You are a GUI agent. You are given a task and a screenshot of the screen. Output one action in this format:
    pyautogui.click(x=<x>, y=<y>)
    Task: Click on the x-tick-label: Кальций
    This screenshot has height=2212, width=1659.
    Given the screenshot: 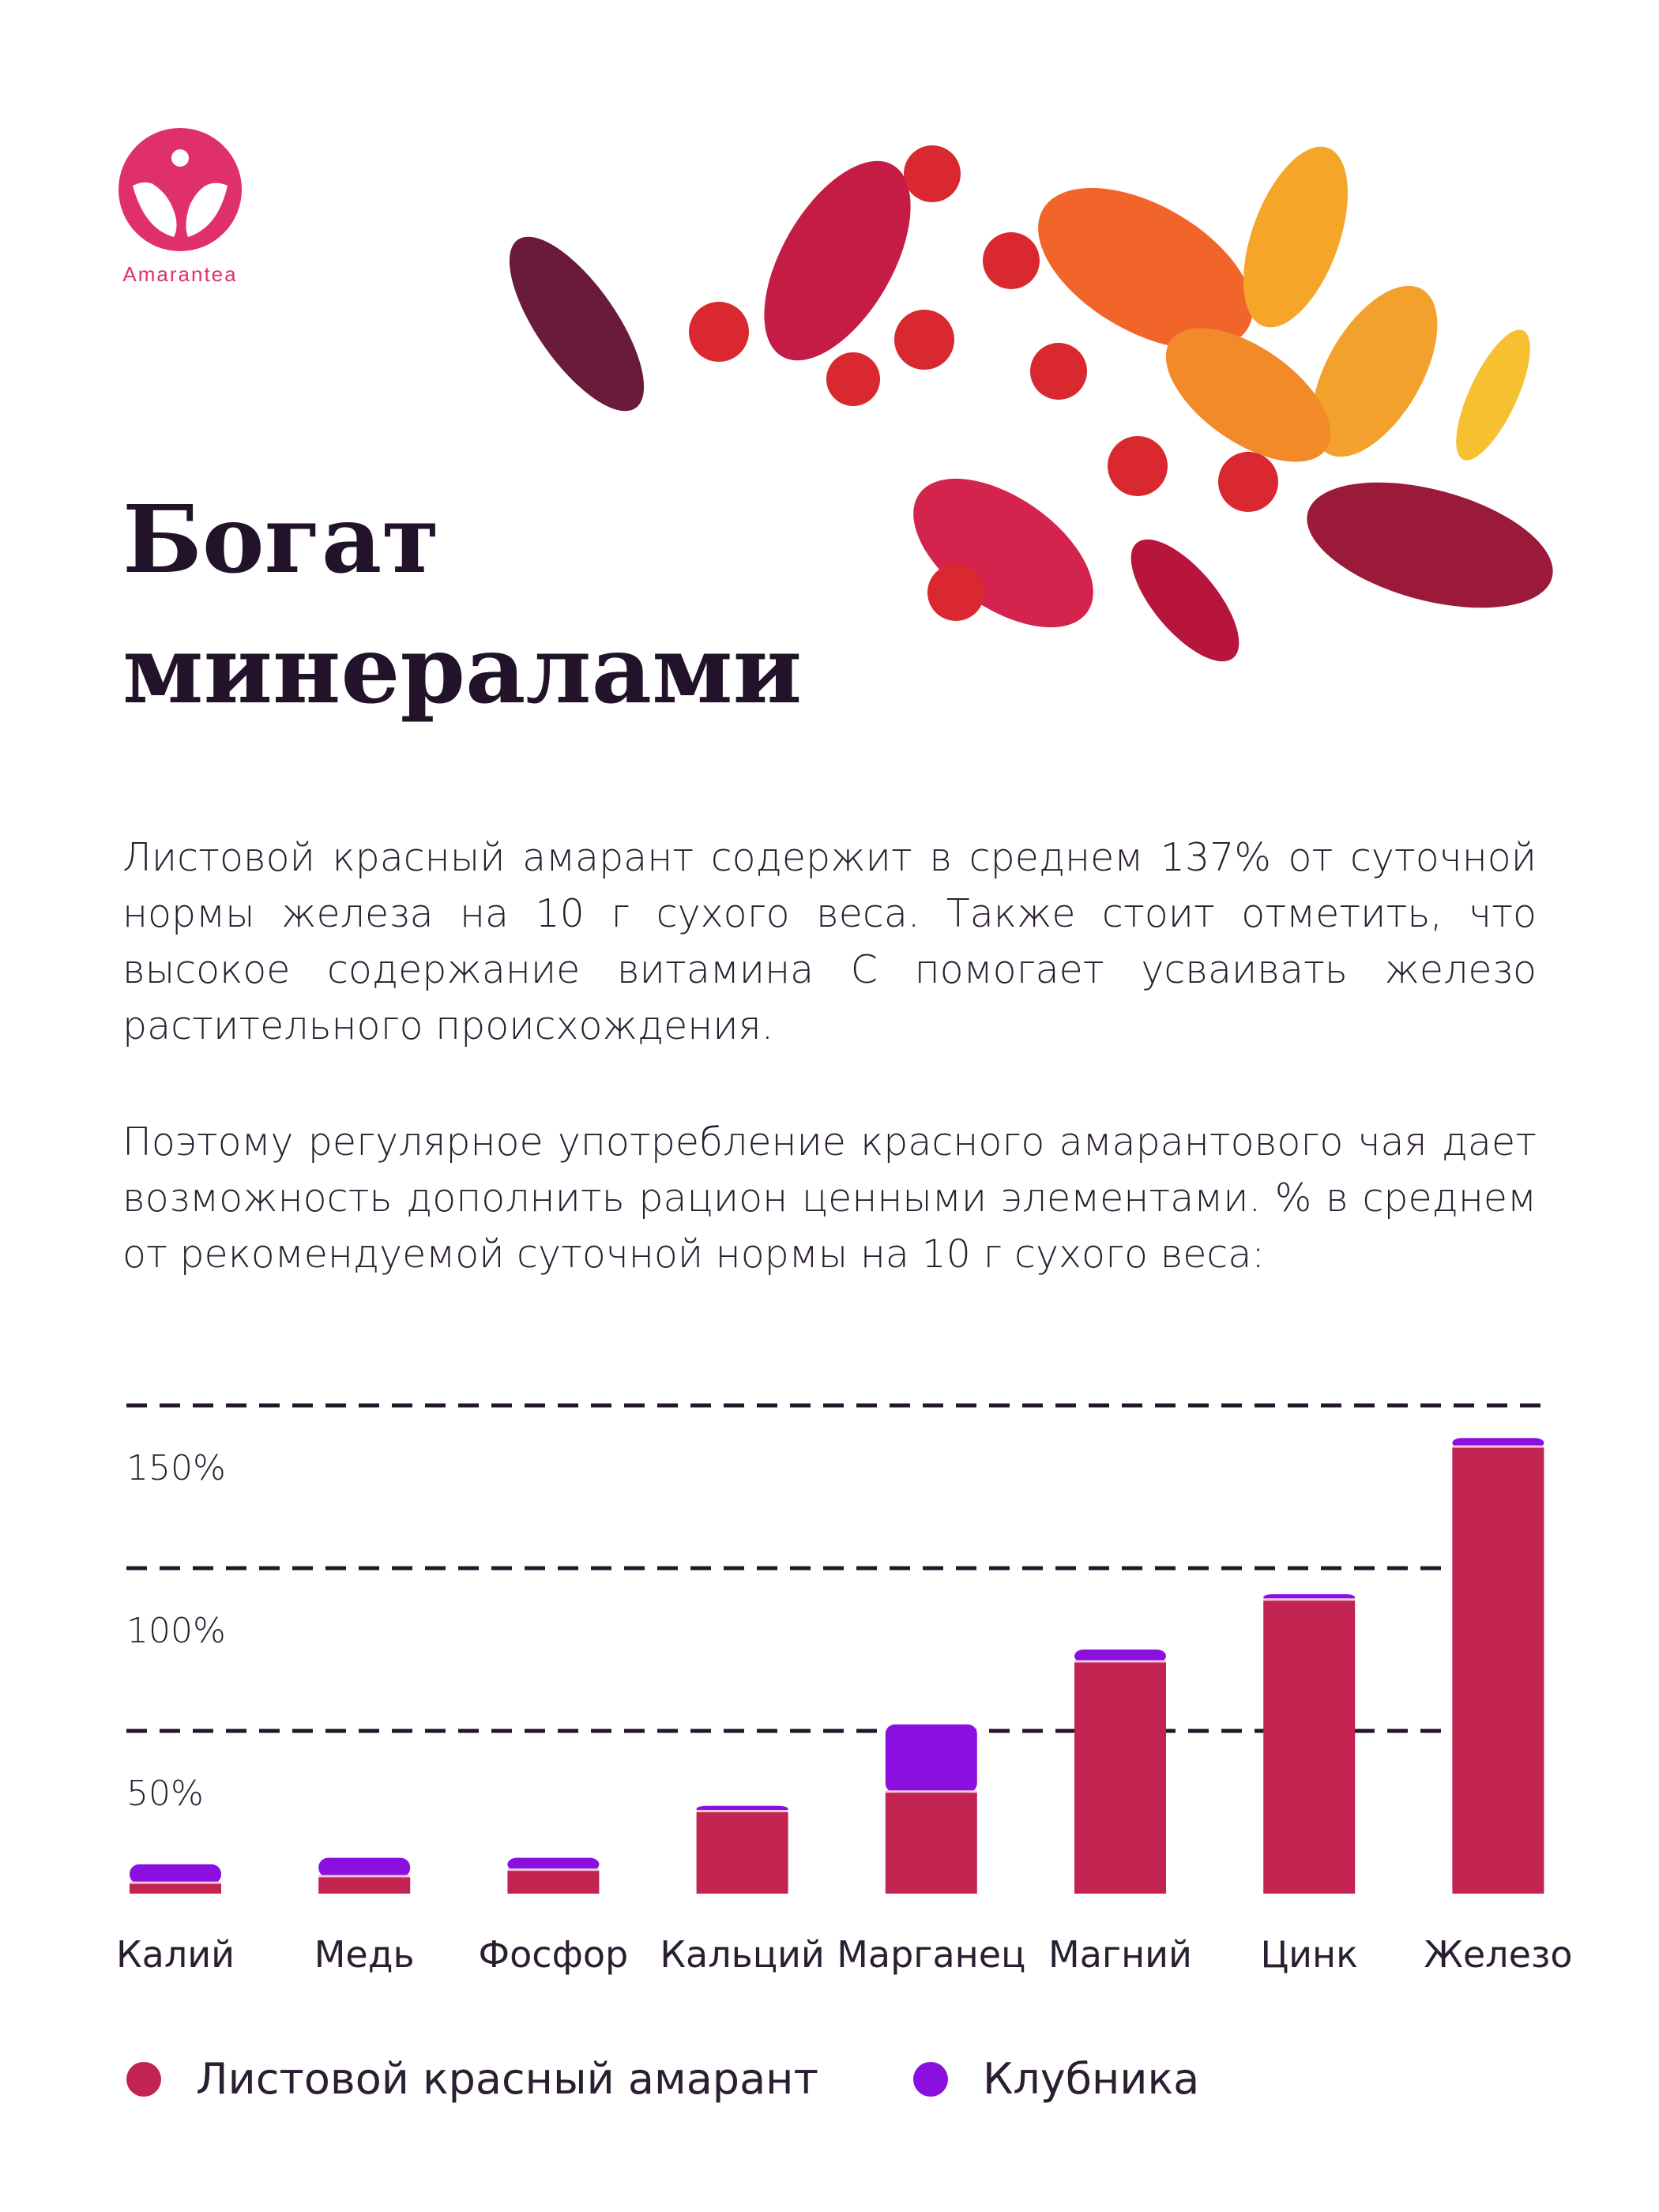 What is the action you would take?
    pyautogui.click(x=742, y=1955)
    